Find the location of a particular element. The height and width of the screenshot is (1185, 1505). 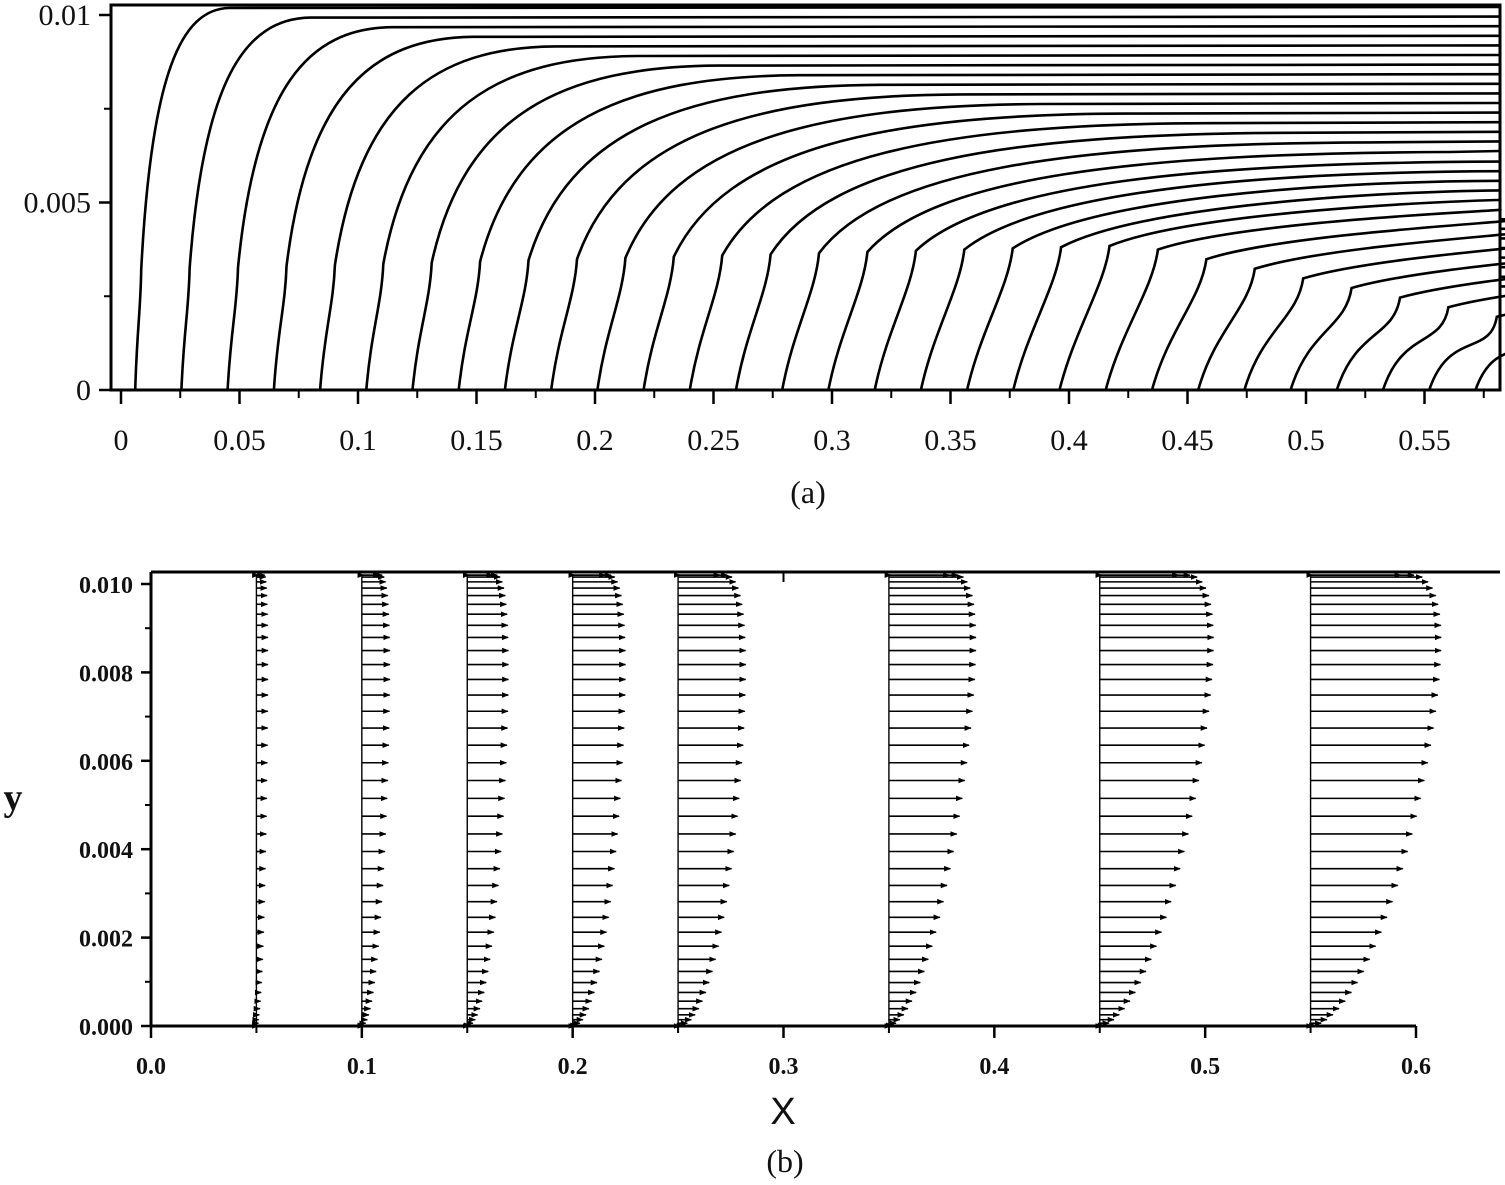

b-y-tick-label: 0.002 is located at coordinates (106, 940).